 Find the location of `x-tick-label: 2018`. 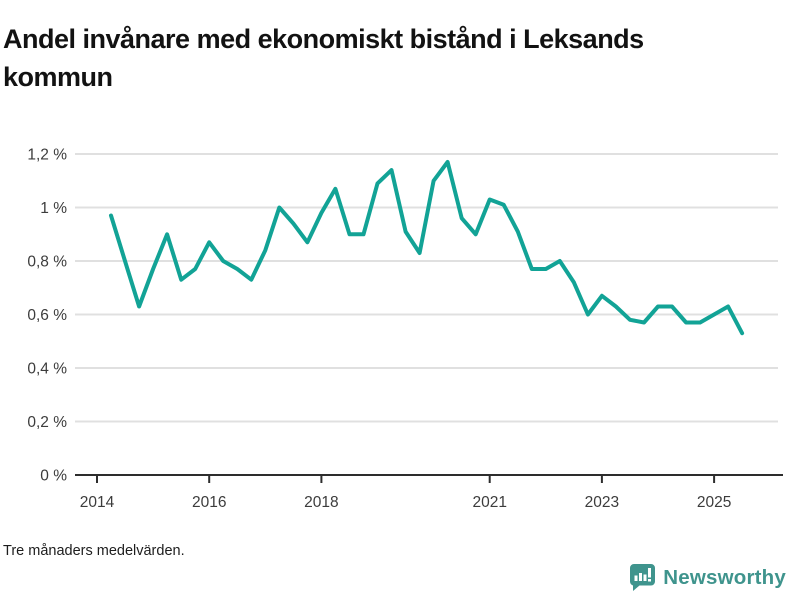

x-tick-label: 2018 is located at coordinates (321, 502).